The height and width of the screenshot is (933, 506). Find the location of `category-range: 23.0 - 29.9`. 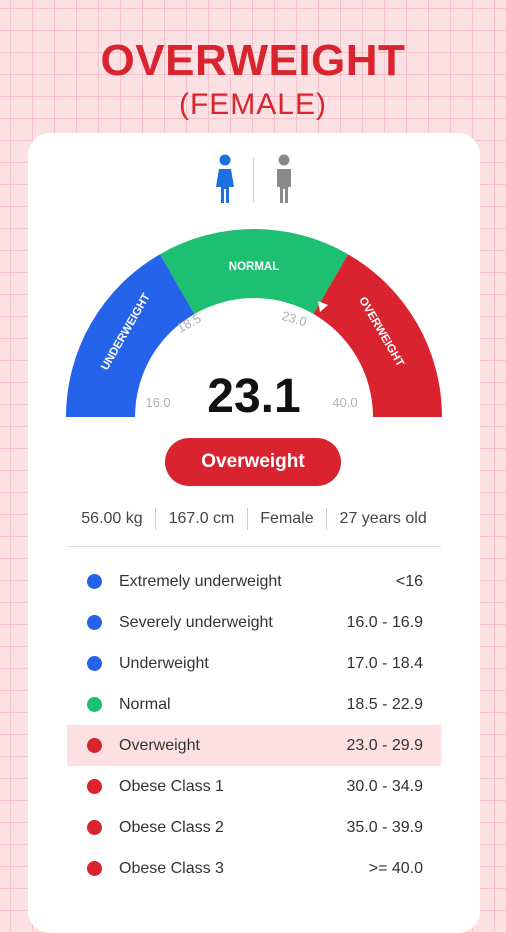

category-range: 23.0 - 29.9 is located at coordinates (385, 745).